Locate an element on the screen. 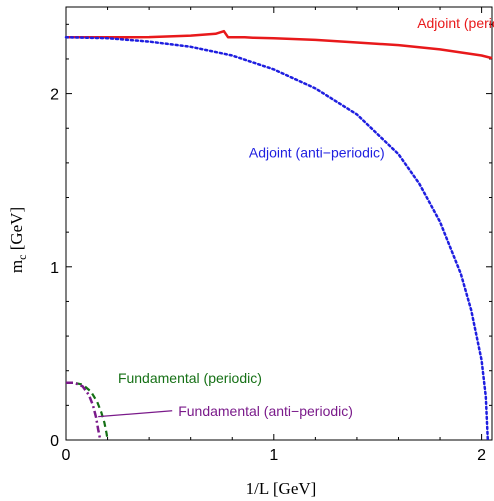 Image resolution: width=494 pixels, height=501 pixels. annotation-label-2: Fundamental (periodic) is located at coordinates (190, 378).